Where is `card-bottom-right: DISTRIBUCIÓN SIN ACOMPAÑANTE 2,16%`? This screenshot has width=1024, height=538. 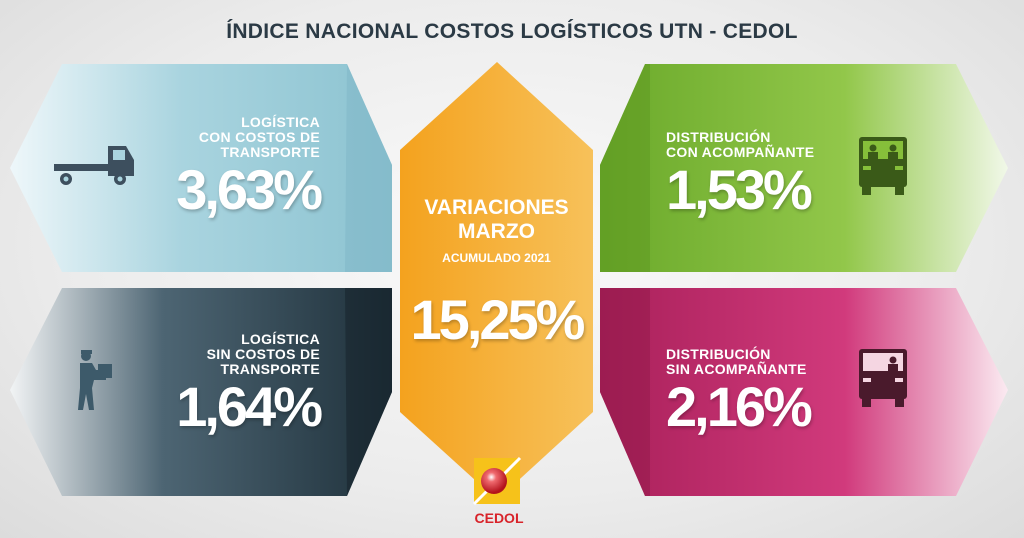 card-bottom-right: DISTRIBUCIÓN SIN ACOMPAÑANTE 2,16% is located at coordinates (756, 392).